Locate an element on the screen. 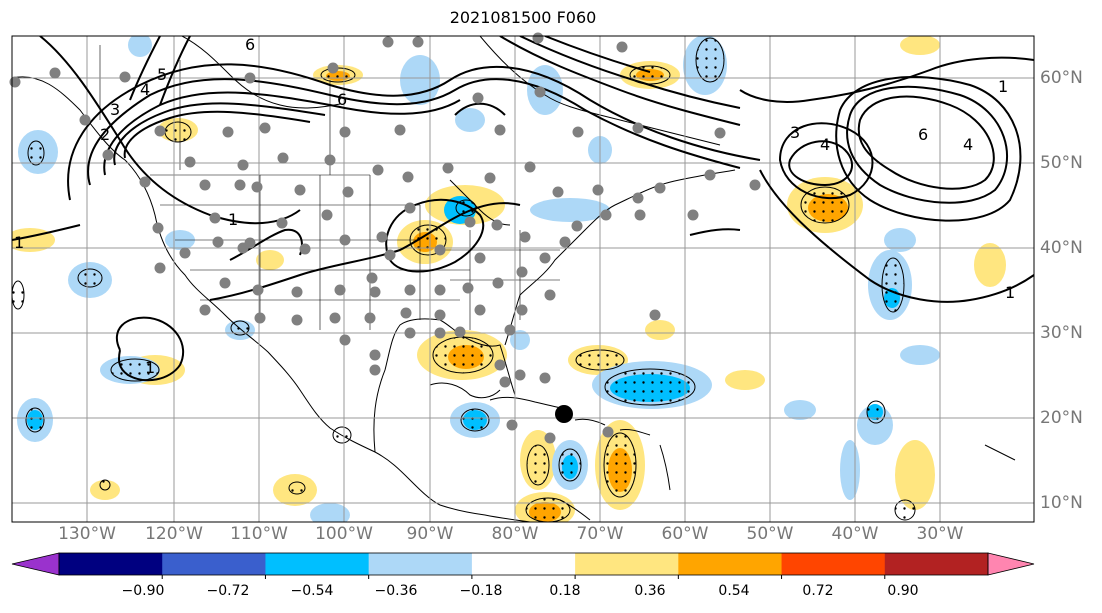 This screenshot has width=1102, height=613. latitude-label: 30°N is located at coordinates (1061, 333).